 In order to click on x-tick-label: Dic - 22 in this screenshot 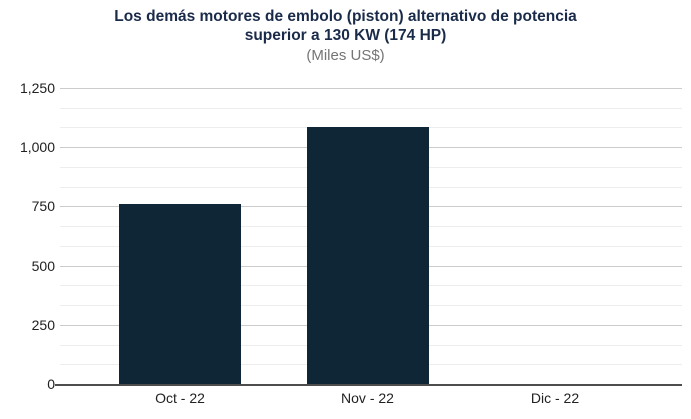, I will do `click(555, 398)`.